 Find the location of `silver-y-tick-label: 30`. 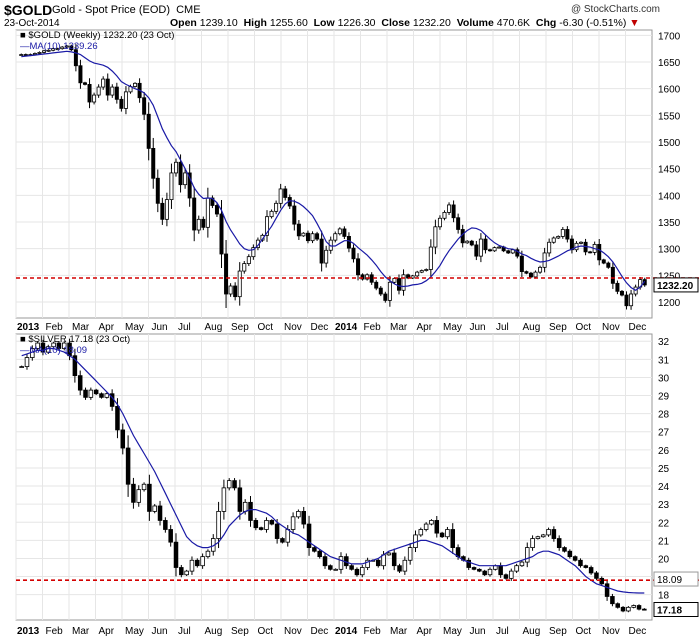

silver-y-tick-label: 30 is located at coordinates (664, 378).